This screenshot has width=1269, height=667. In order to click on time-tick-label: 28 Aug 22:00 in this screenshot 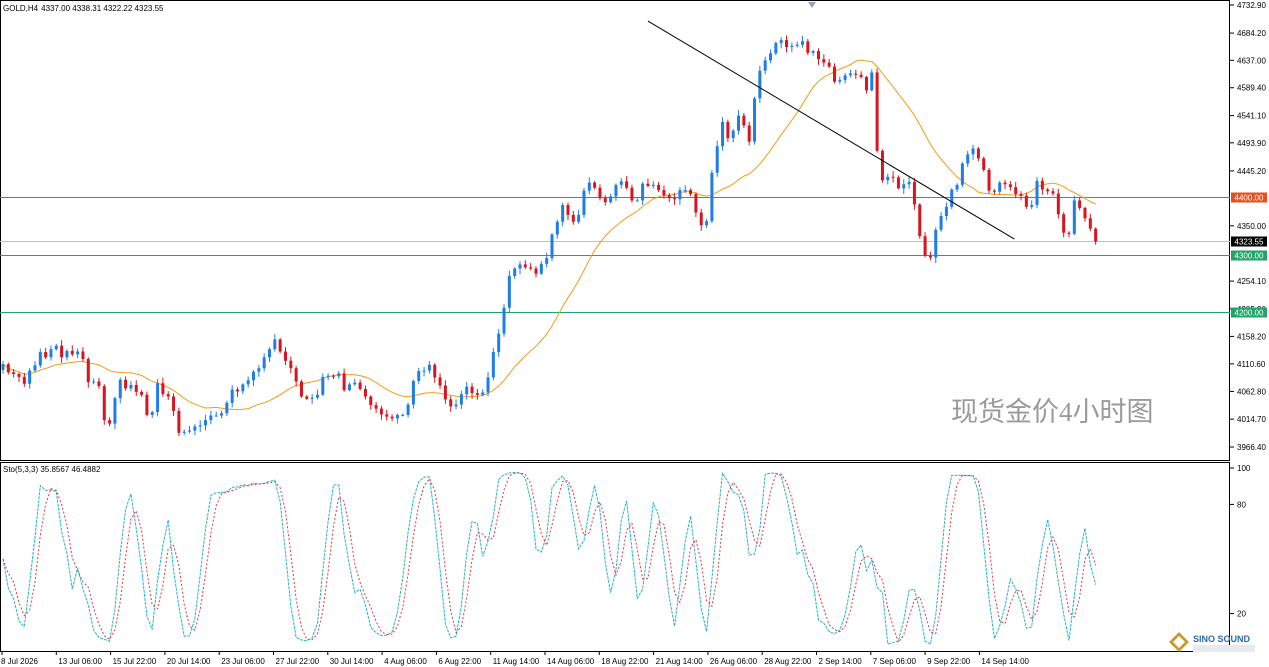, I will do `click(788, 661)`.